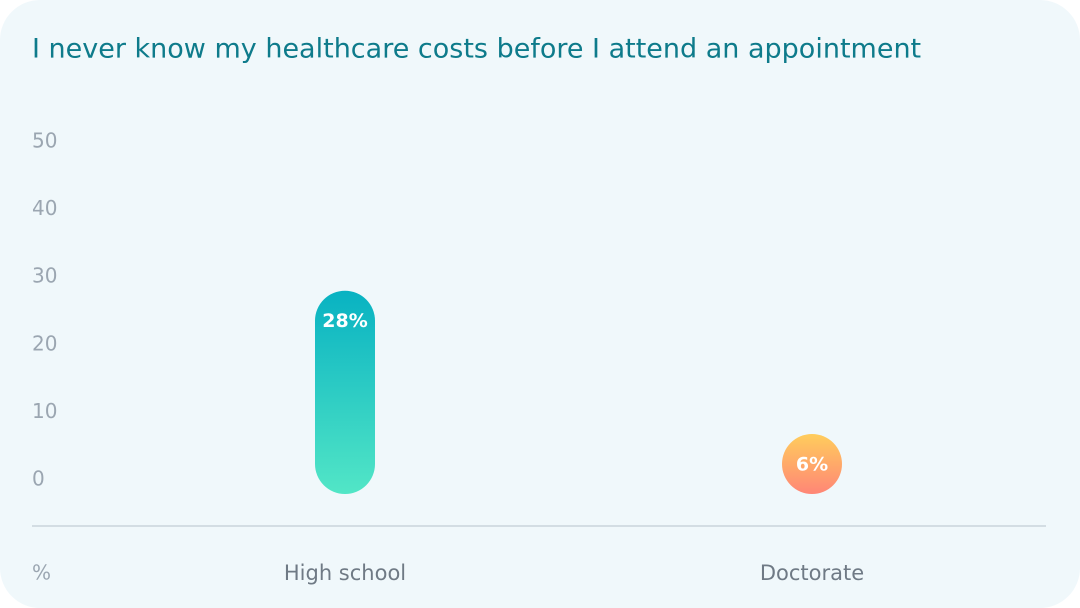 The image size is (1080, 608). What do you see at coordinates (44, 141) in the screenshot?
I see `y-tick-label: 50` at bounding box center [44, 141].